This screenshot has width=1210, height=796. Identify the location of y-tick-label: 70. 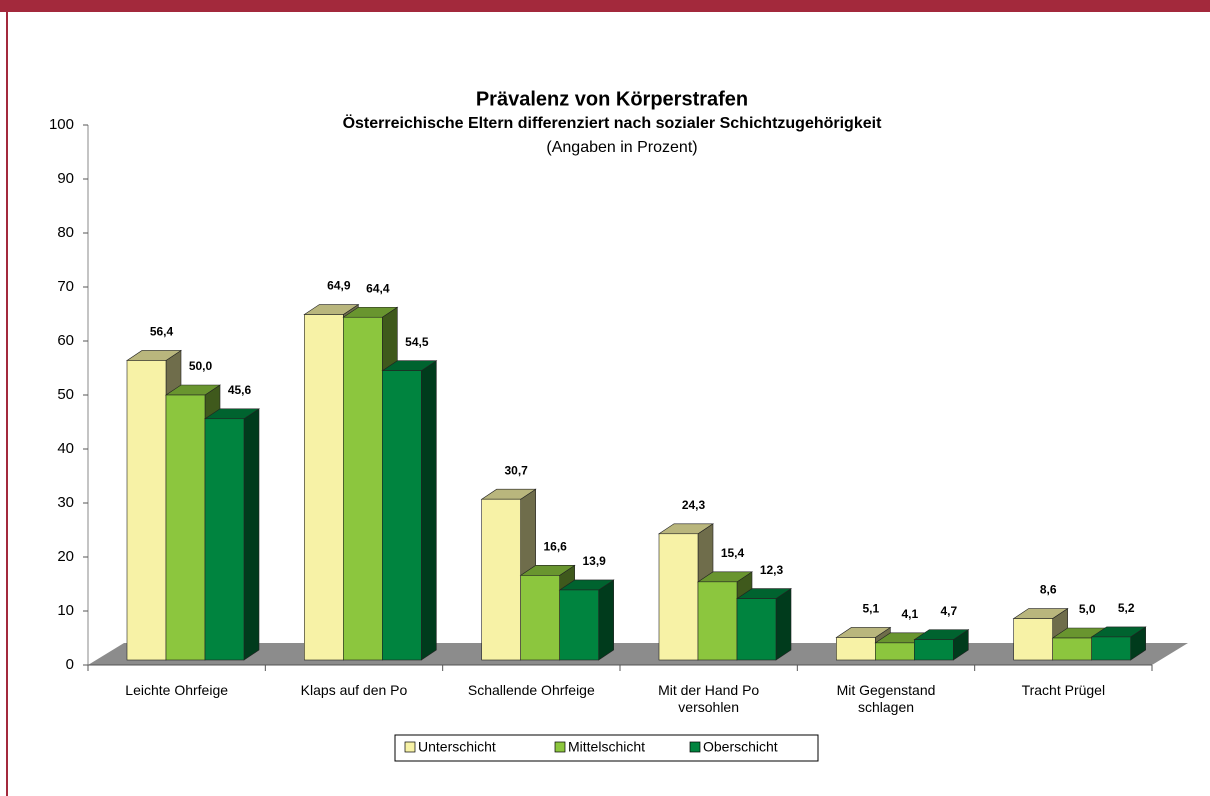
(65, 286).